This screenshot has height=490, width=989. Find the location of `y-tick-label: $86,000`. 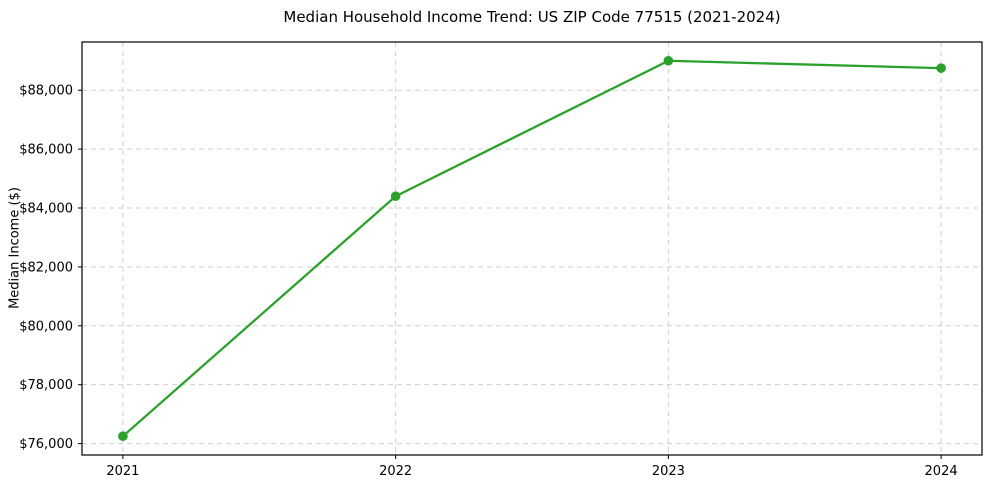

y-tick-label: $86,000 is located at coordinates (46, 150).